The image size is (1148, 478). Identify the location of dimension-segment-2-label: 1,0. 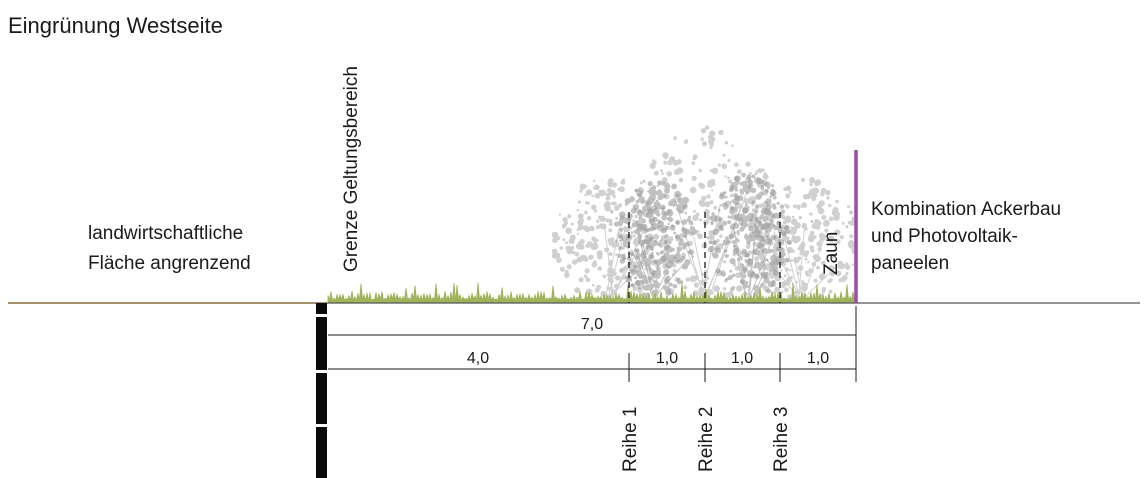
(667, 358).